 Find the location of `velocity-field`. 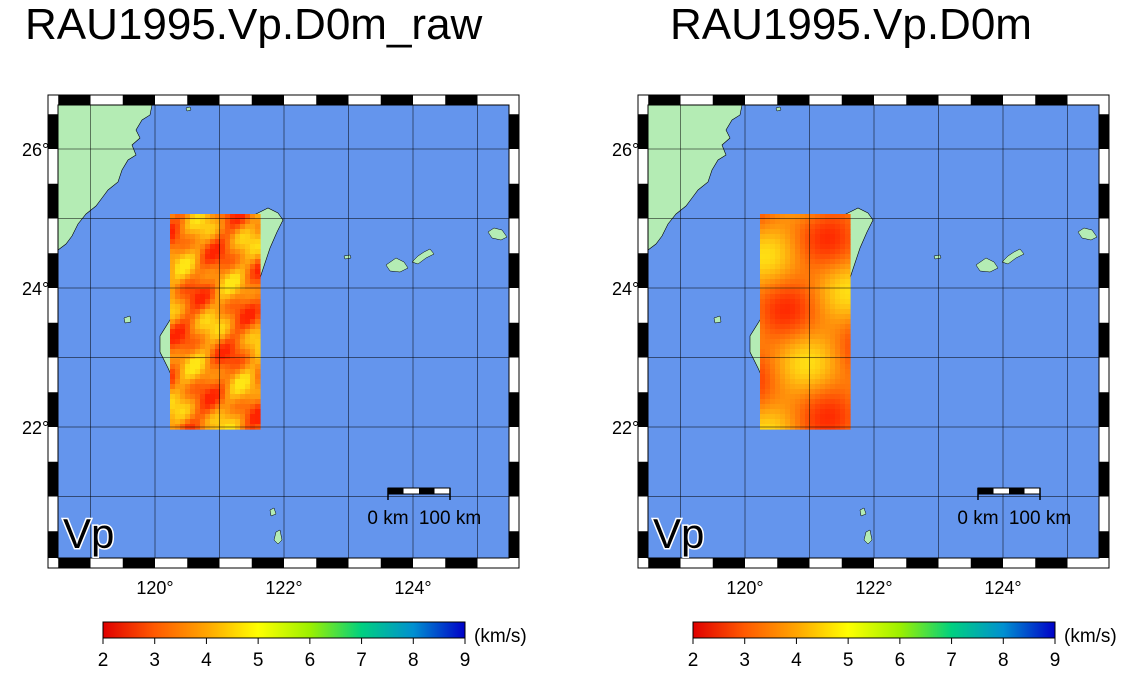

velocity-field is located at coordinates (805, 322).